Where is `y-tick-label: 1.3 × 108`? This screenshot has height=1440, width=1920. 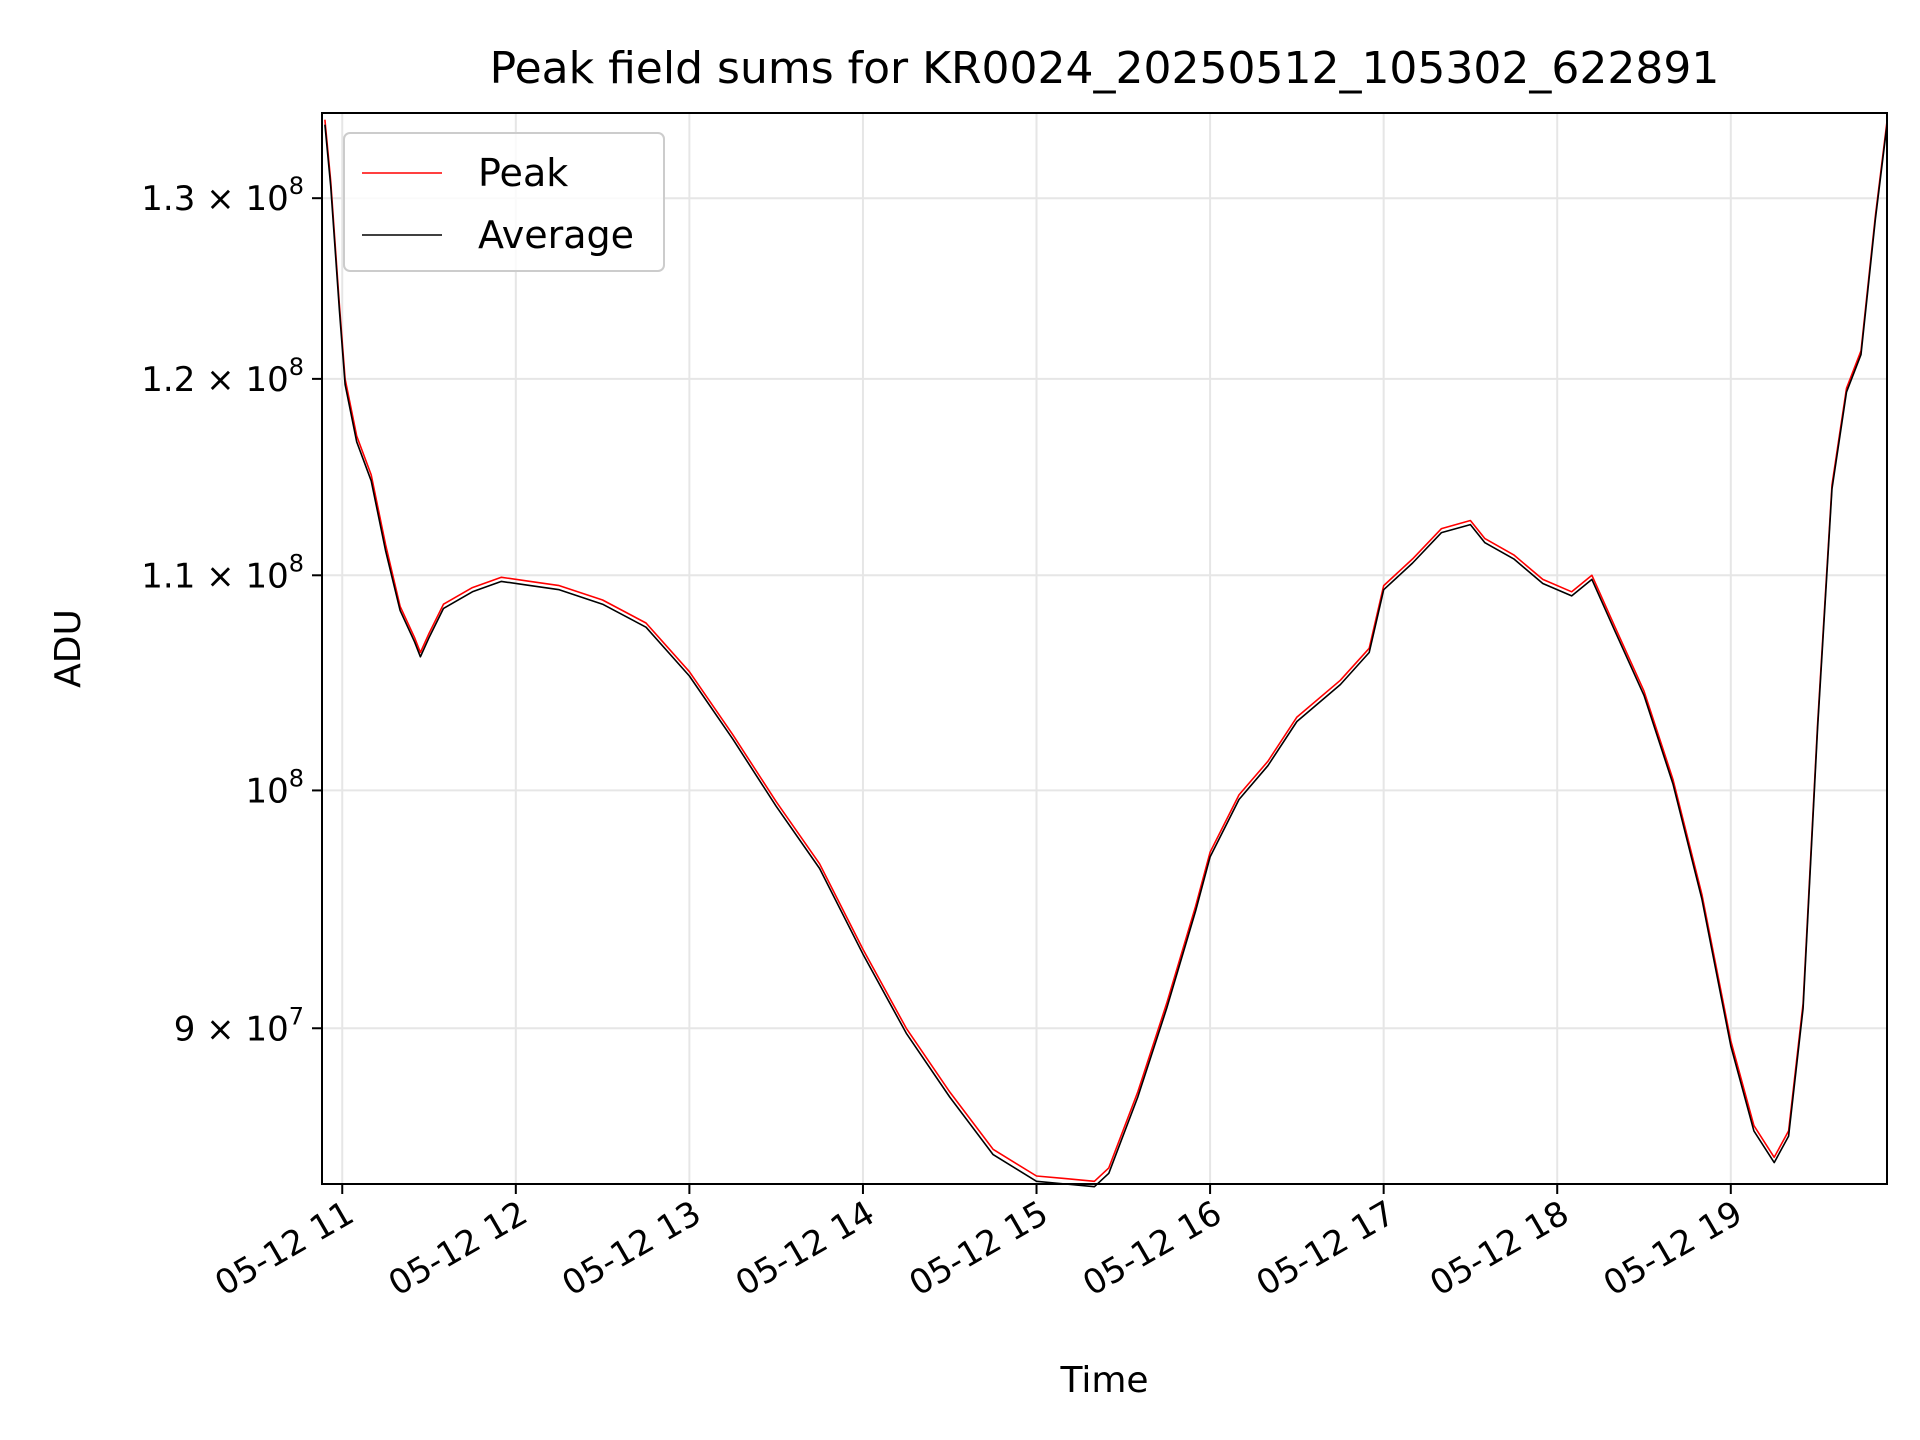 y-tick-label: 1.3 × 108 is located at coordinates (222, 195).